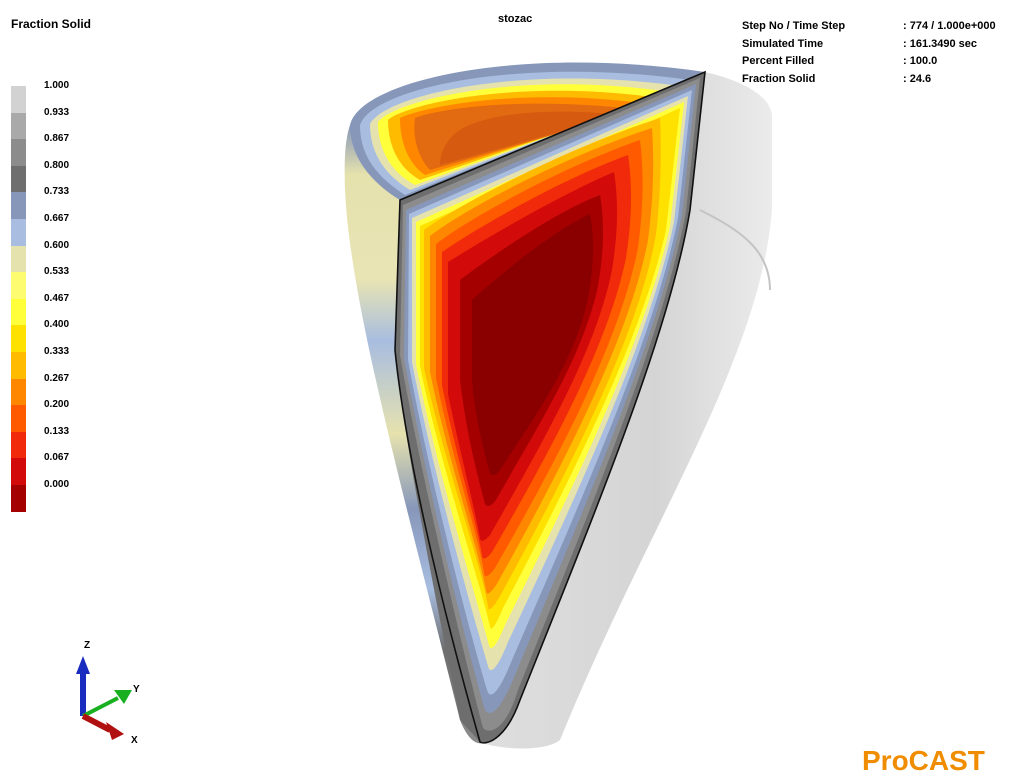 This screenshot has height=778, width=1024. Describe the element at coordinates (51, 442) in the screenshot. I see `legend-entry: 0.133` at that location.